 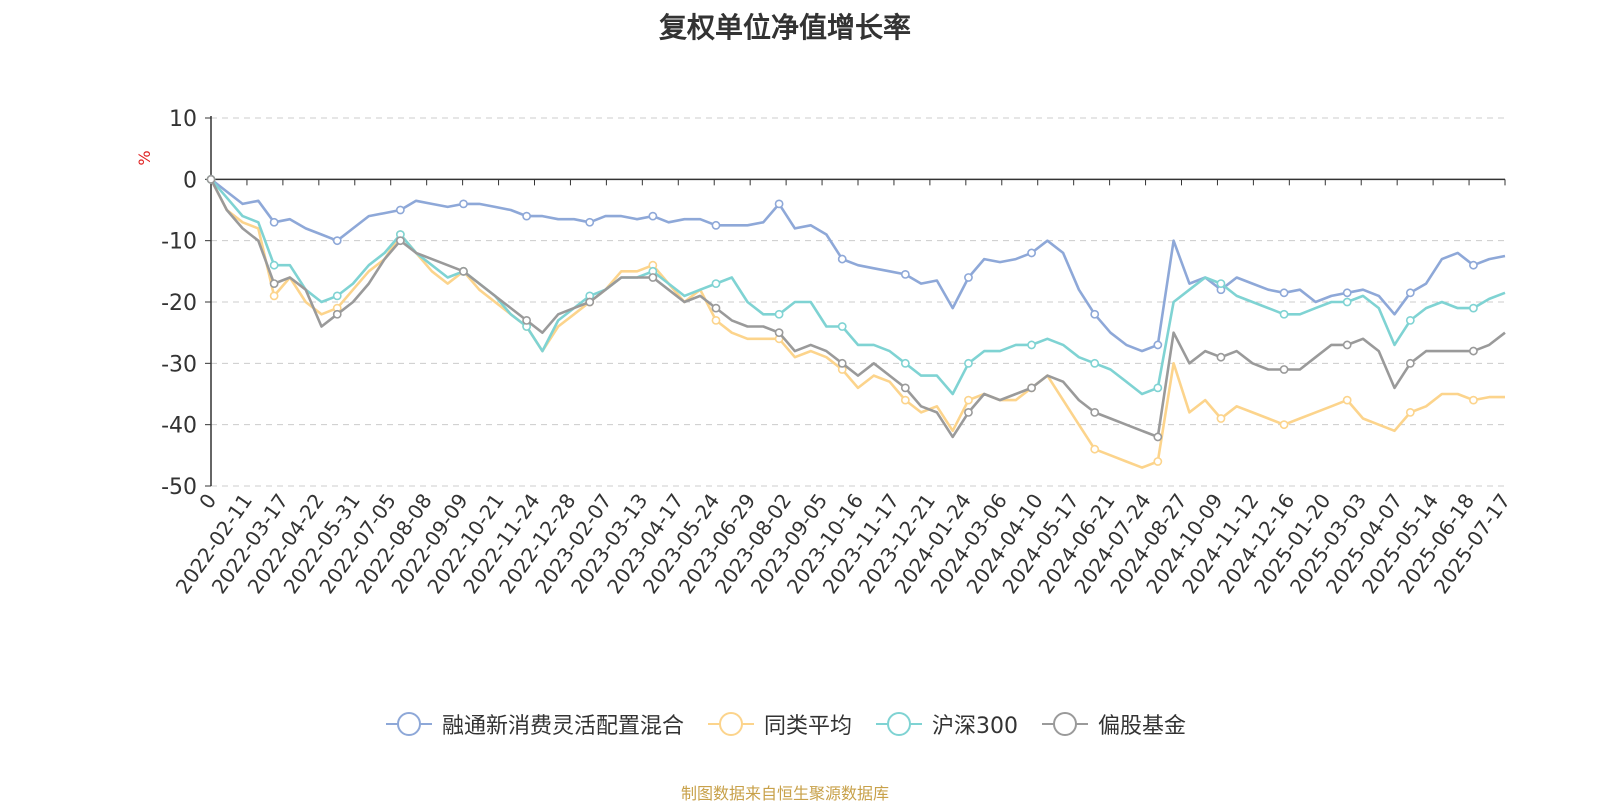 What do you see at coordinates (179, 242) in the screenshot?
I see `y-tick-label: -10` at bounding box center [179, 242].